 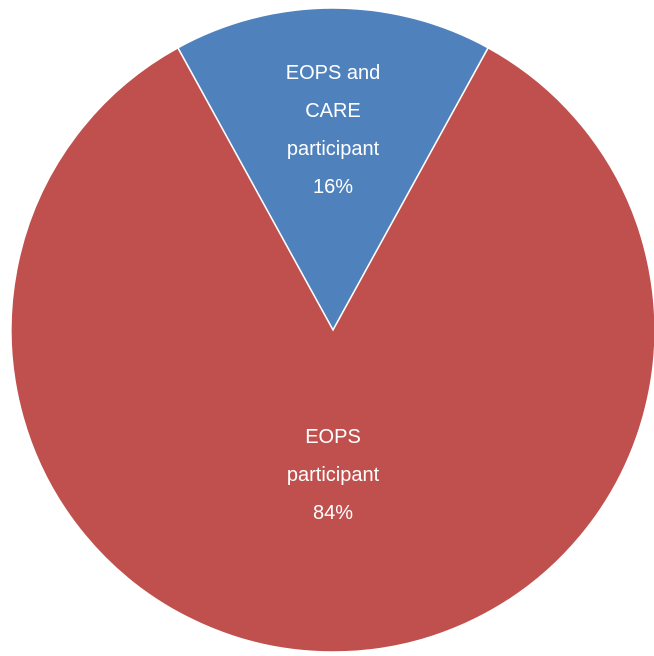 What do you see at coordinates (333, 111) in the screenshot?
I see `category-label: EOPS and CARE participant` at bounding box center [333, 111].